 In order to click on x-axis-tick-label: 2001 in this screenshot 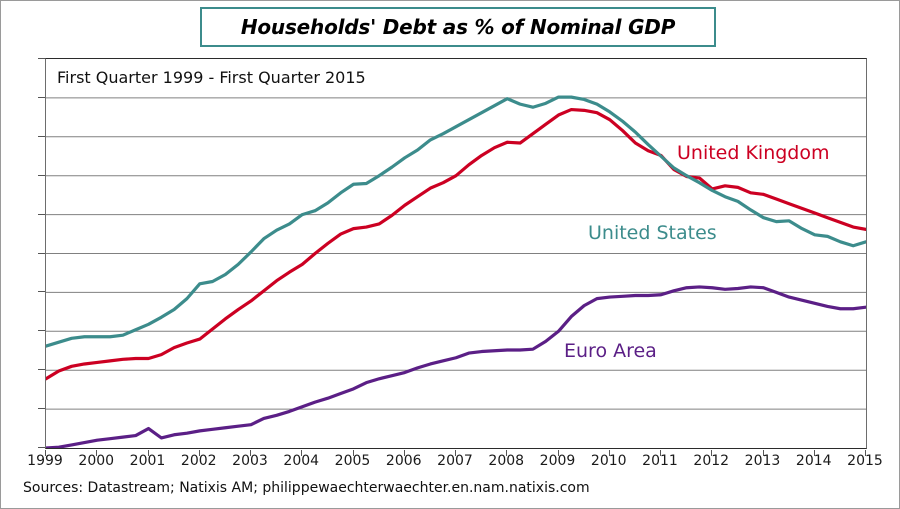, I will do `click(147, 461)`.